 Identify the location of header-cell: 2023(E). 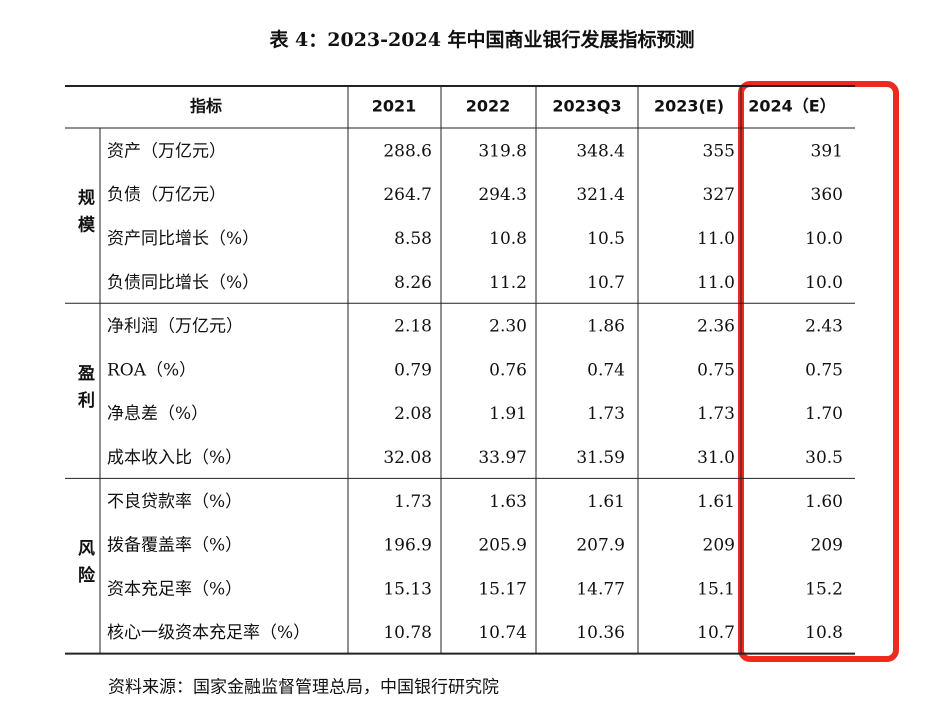
(689, 106).